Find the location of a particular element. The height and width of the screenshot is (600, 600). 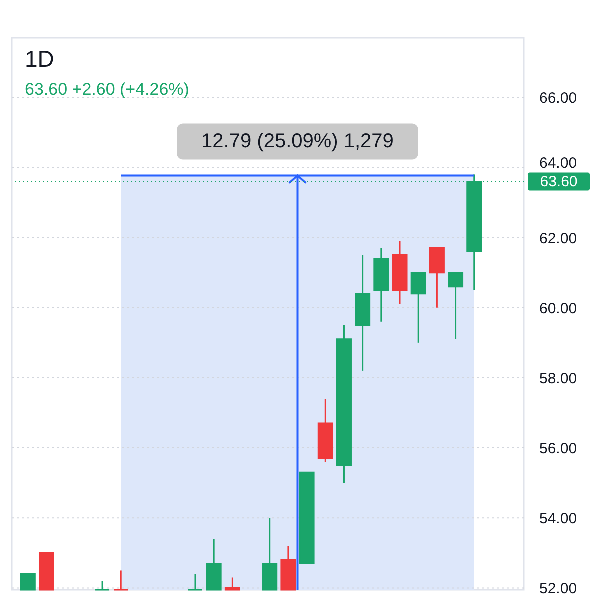

y-tick-label: 66.00 is located at coordinates (559, 99).